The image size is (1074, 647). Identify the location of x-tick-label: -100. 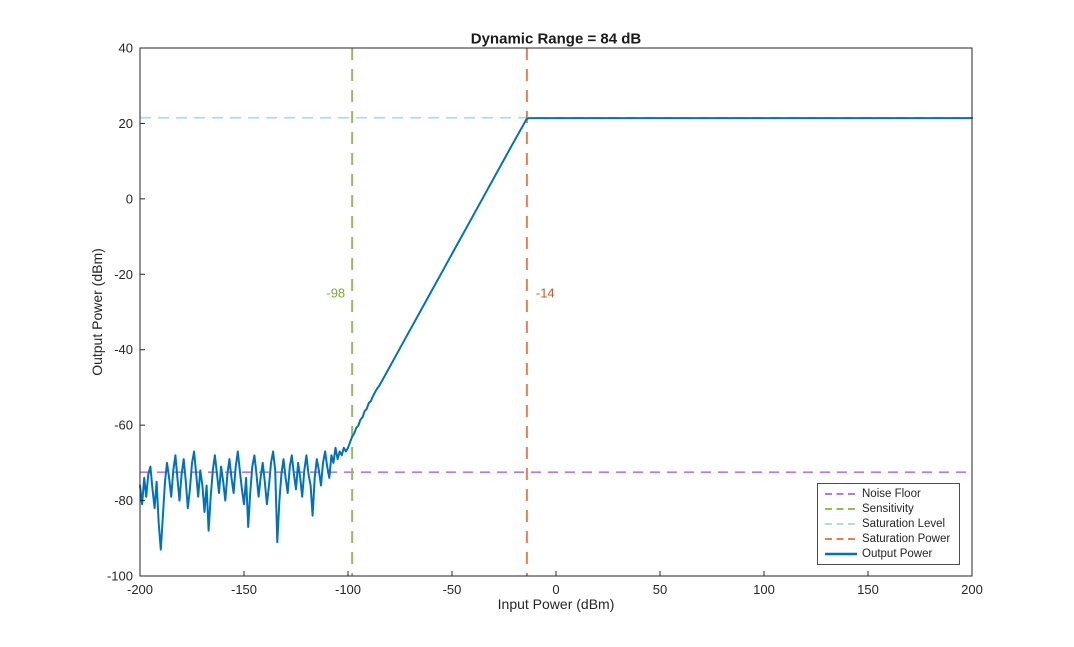
(348, 589).